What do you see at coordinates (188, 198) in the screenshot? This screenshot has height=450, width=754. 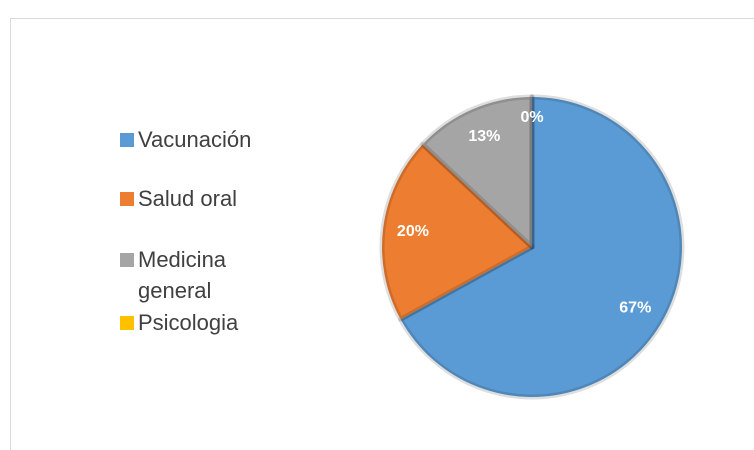 I see `legend-label: Salud oral` at bounding box center [188, 198].